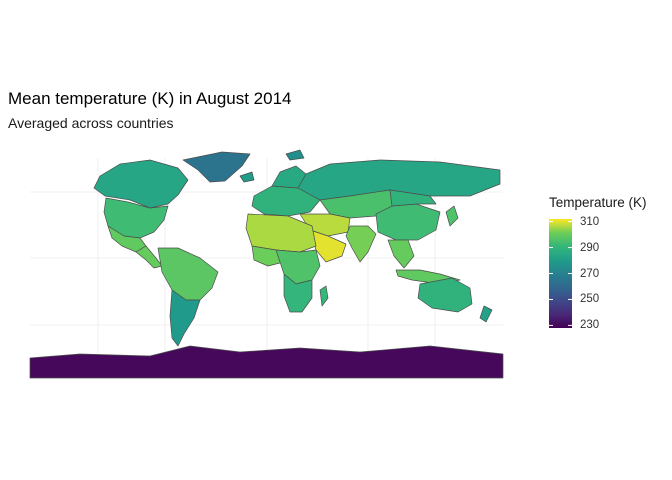 The height and width of the screenshot is (480, 672). I want to click on legend-tick-label: 250, so click(590, 299).